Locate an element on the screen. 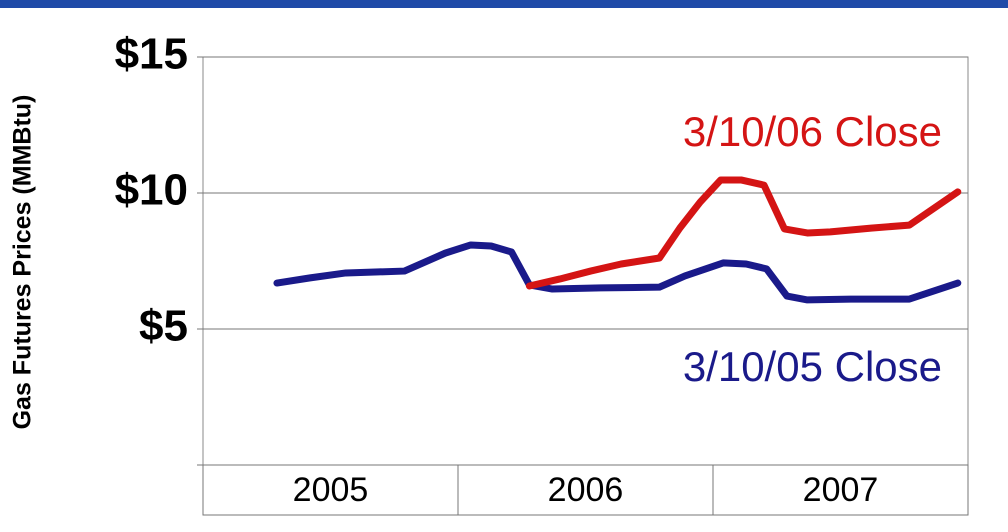  y-tick-label: $5 is located at coordinates (163, 326).